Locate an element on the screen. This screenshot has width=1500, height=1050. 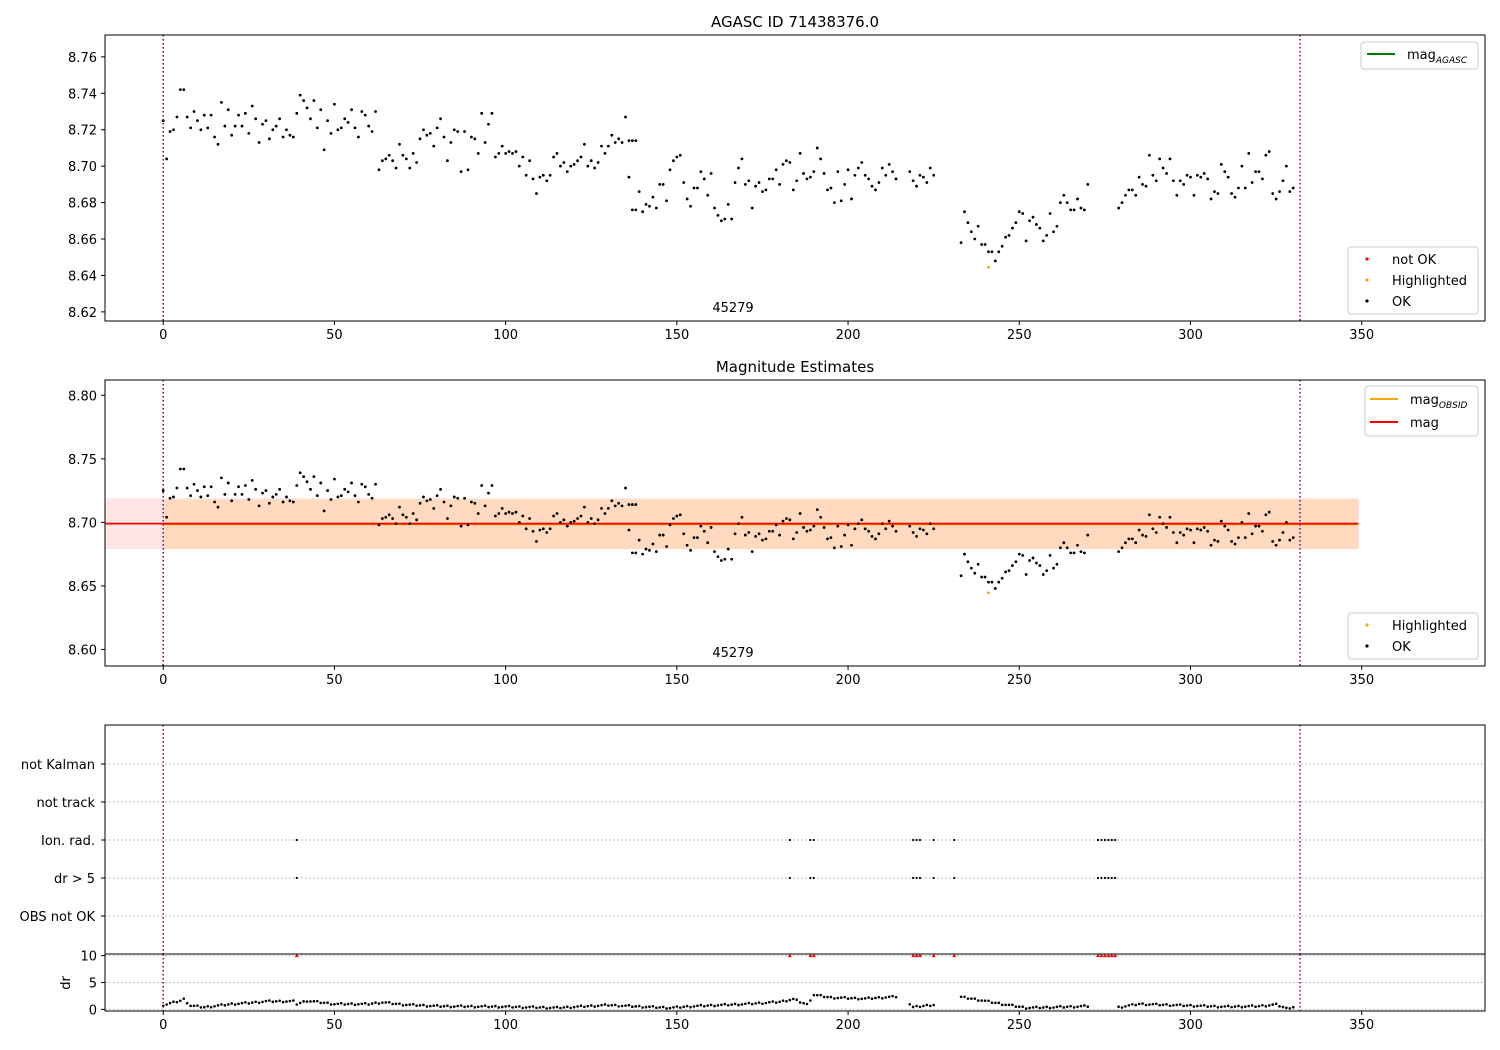
p2-ytick-label: 8.60 is located at coordinates (82, 650).